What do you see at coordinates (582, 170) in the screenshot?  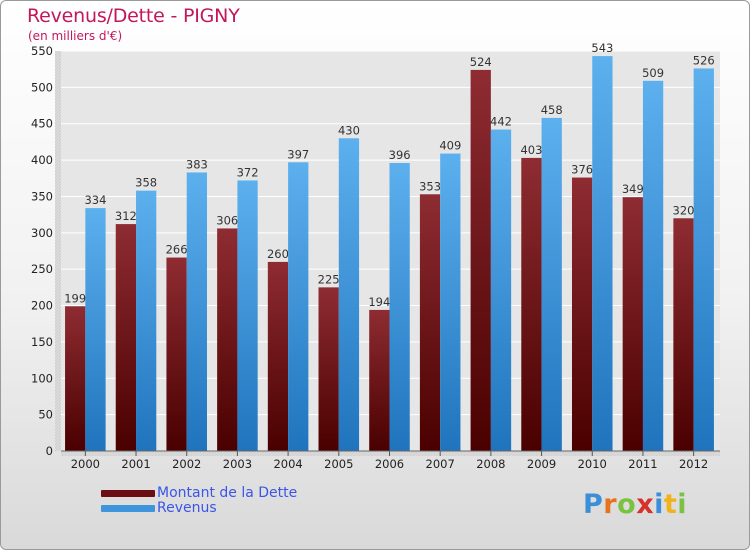 I see `value-label-debt: 376` at bounding box center [582, 170].